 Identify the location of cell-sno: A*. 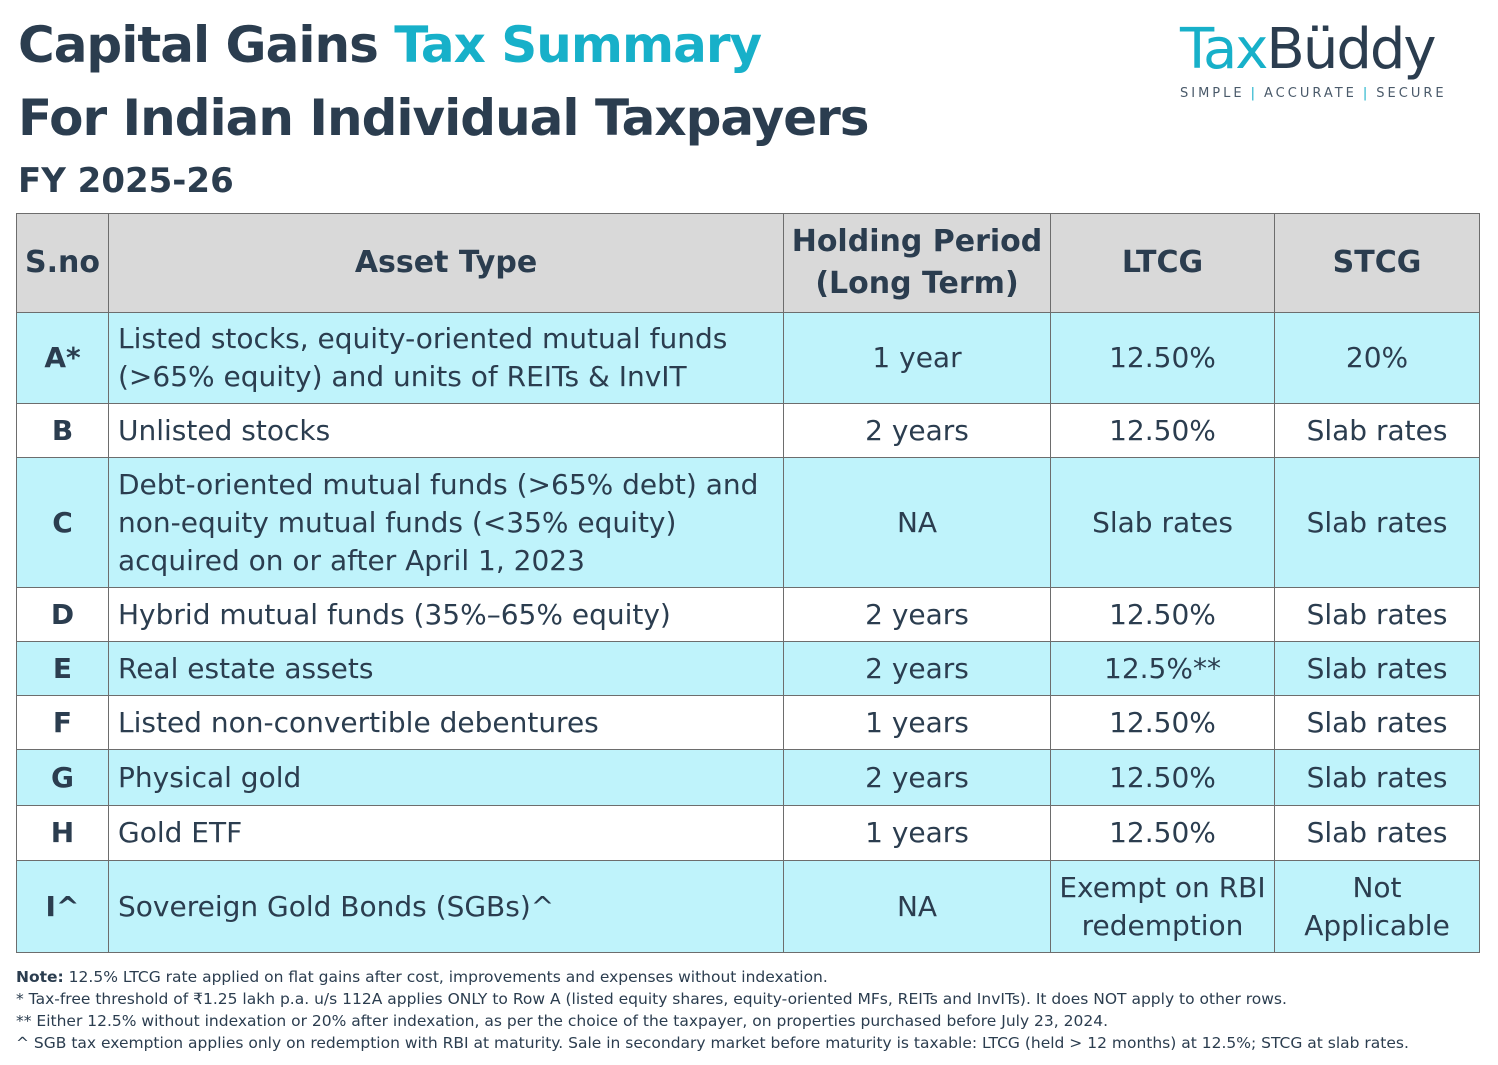
(62, 358).